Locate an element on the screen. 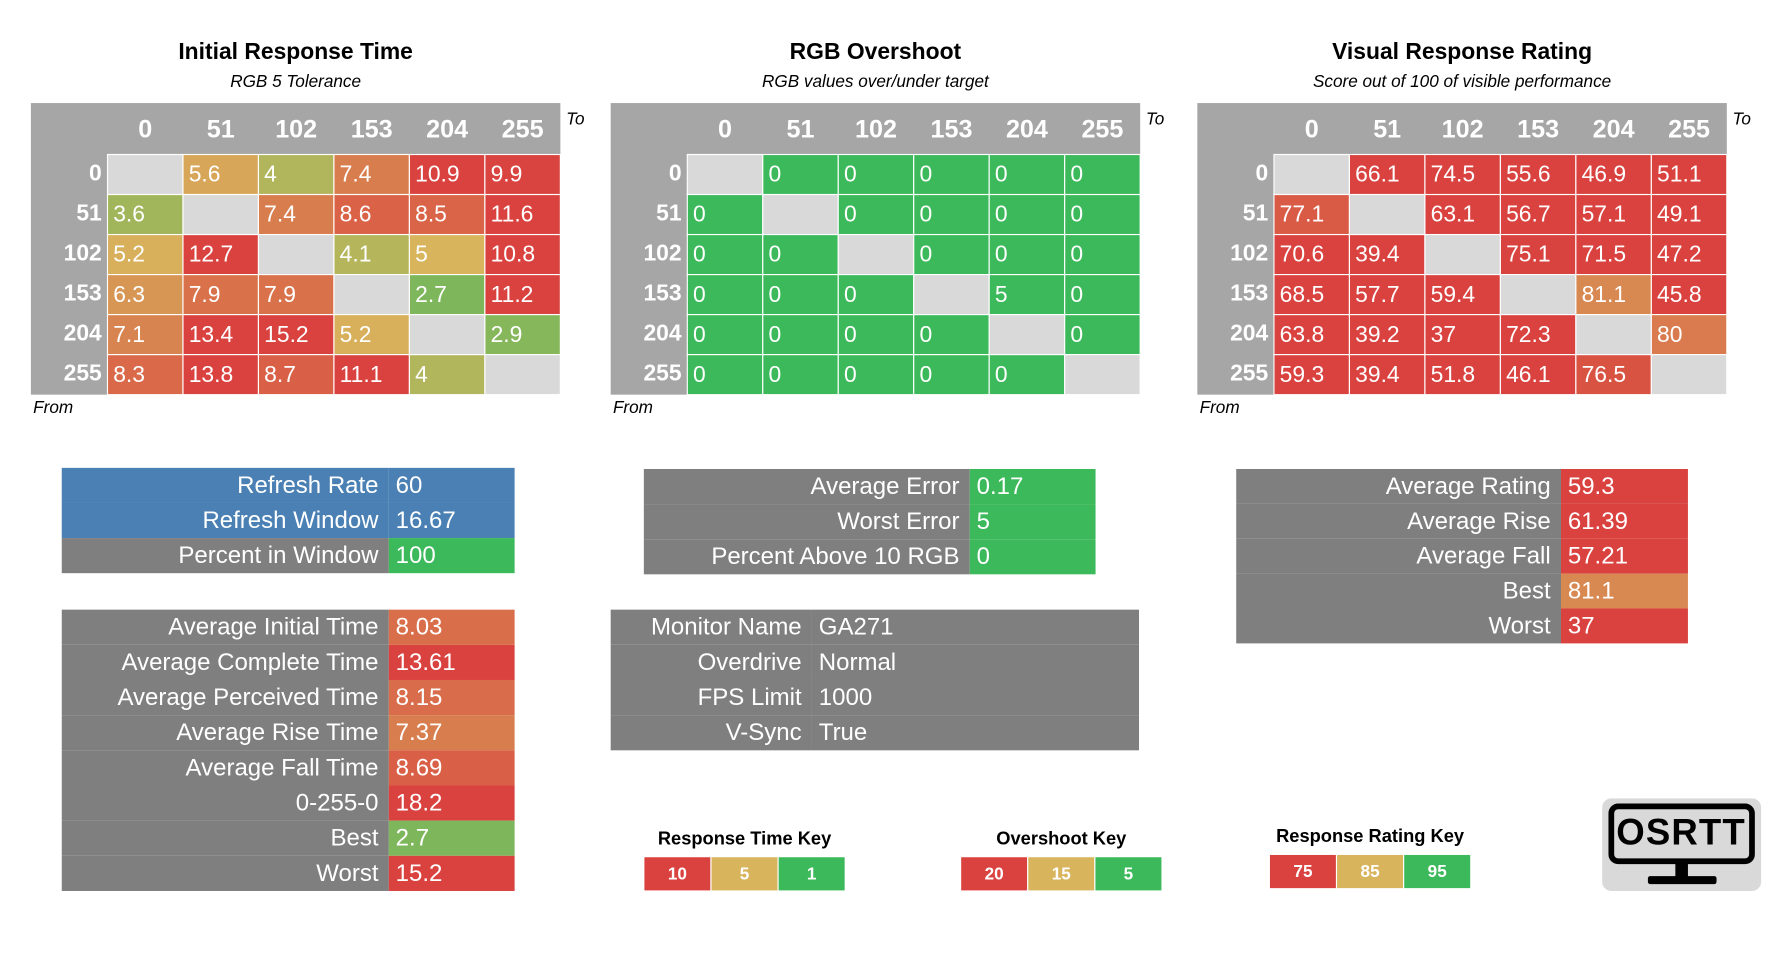 This screenshot has height=962, width=1784. table-value: 15.2 is located at coordinates (419, 873).